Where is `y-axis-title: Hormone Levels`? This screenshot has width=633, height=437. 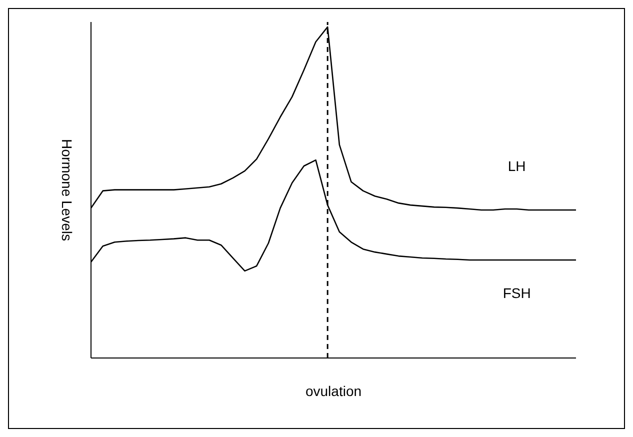 y-axis-title: Hormone Levels is located at coordinates (67, 190).